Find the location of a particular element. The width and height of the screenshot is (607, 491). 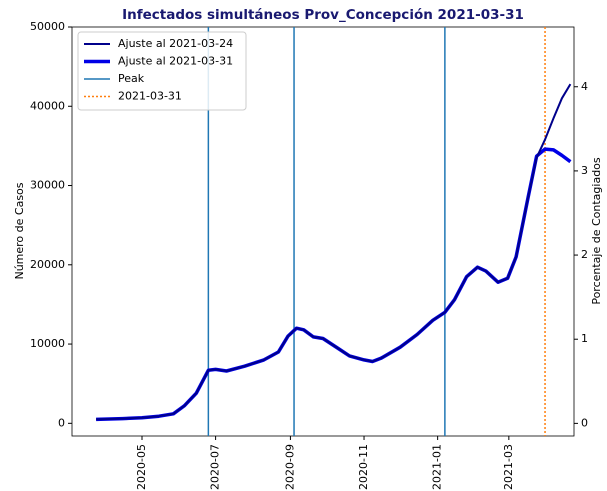

x-tick-label: 2020-05 is located at coordinates (141, 467).